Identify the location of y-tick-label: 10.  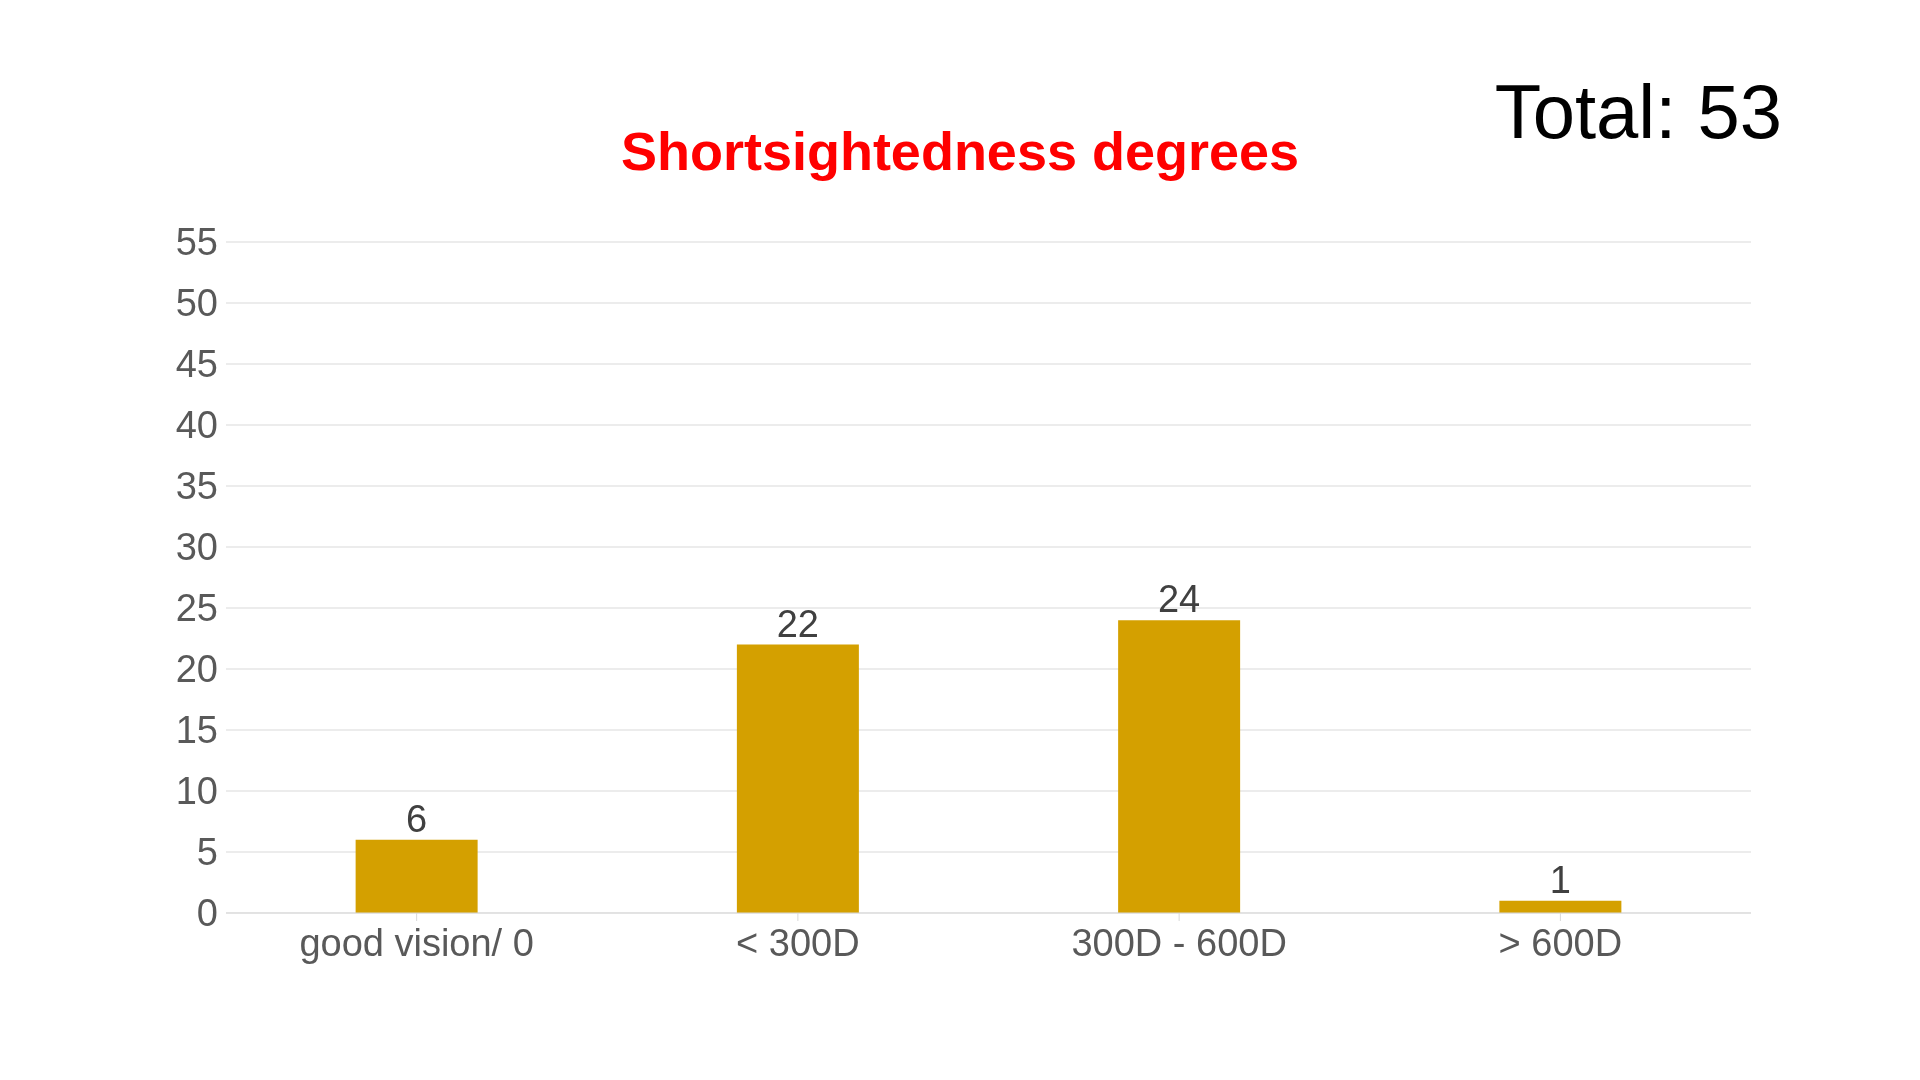
(196, 791).